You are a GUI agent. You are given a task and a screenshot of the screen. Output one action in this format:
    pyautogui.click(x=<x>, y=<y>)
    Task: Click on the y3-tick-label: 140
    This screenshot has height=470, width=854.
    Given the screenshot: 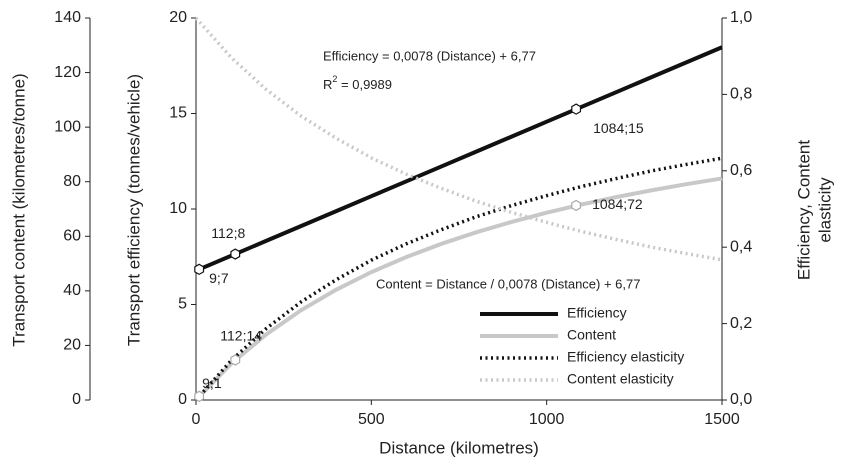 What is the action you would take?
    pyautogui.click(x=67, y=17)
    